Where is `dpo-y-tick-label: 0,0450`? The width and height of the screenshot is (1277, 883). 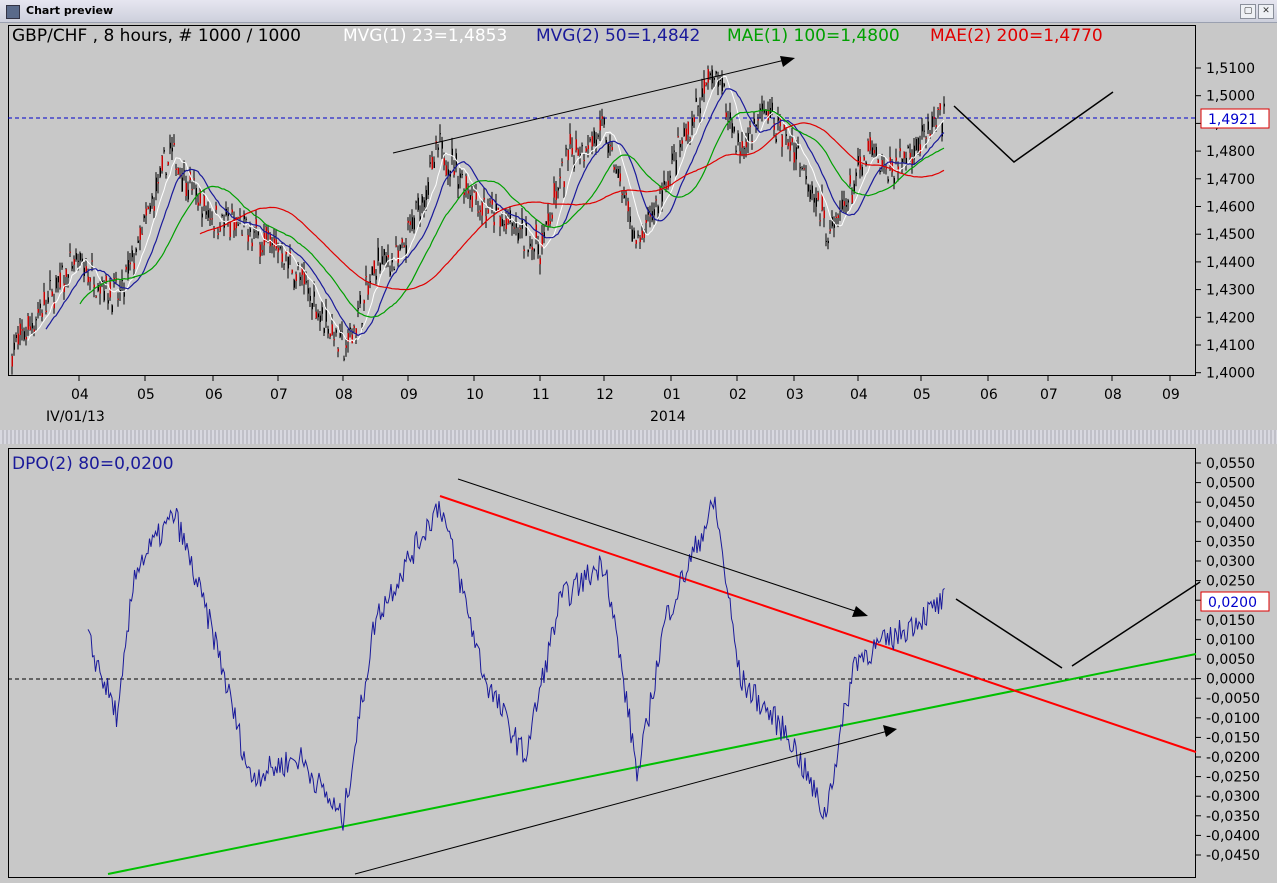
dpo-y-tick-label: 0,0450 is located at coordinates (1230, 503).